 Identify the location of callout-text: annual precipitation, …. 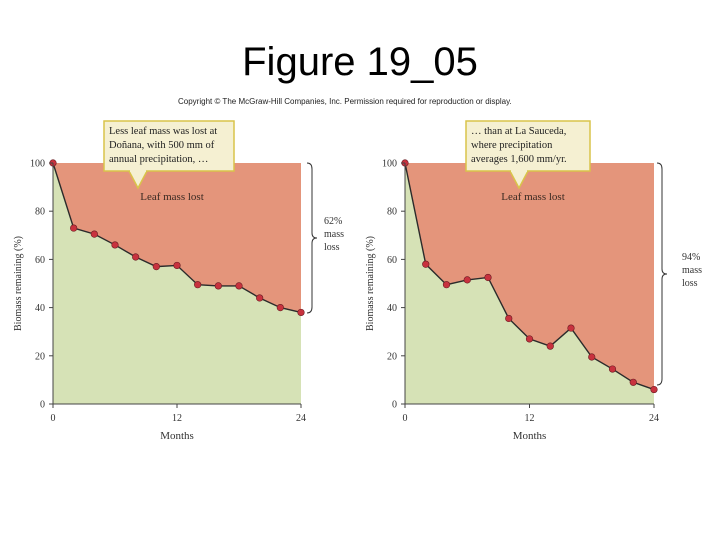
(158, 159).